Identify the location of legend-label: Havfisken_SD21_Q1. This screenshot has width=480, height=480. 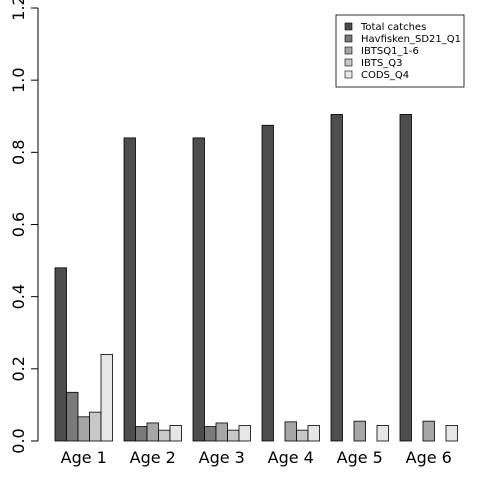
(411, 39).